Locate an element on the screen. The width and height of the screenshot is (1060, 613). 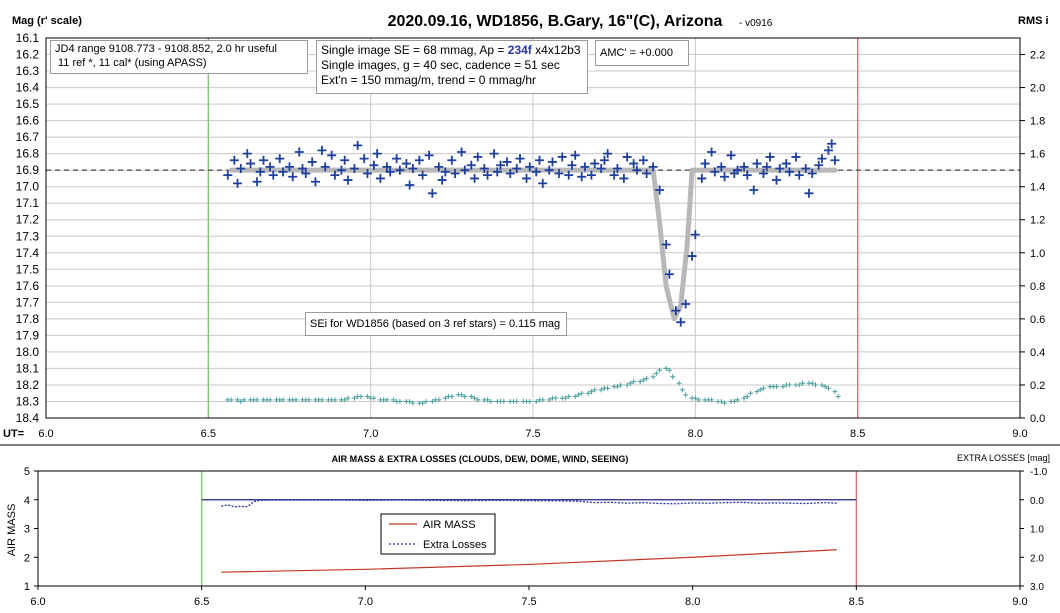
model-curve is located at coordinates (533, 244).